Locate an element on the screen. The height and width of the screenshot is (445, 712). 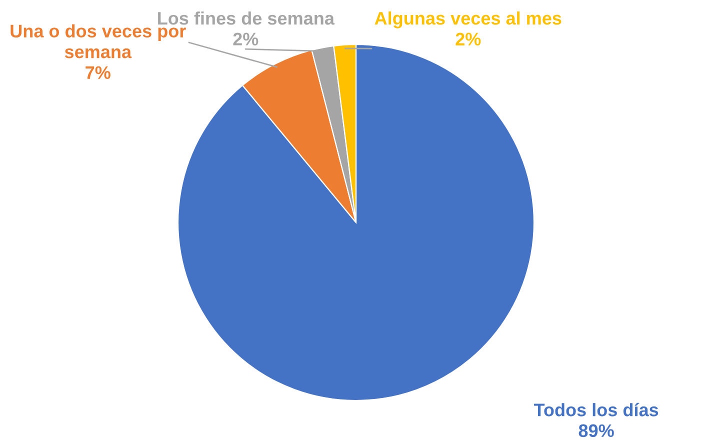
slice-label: Algunas veces al mes is located at coordinates (468, 19).